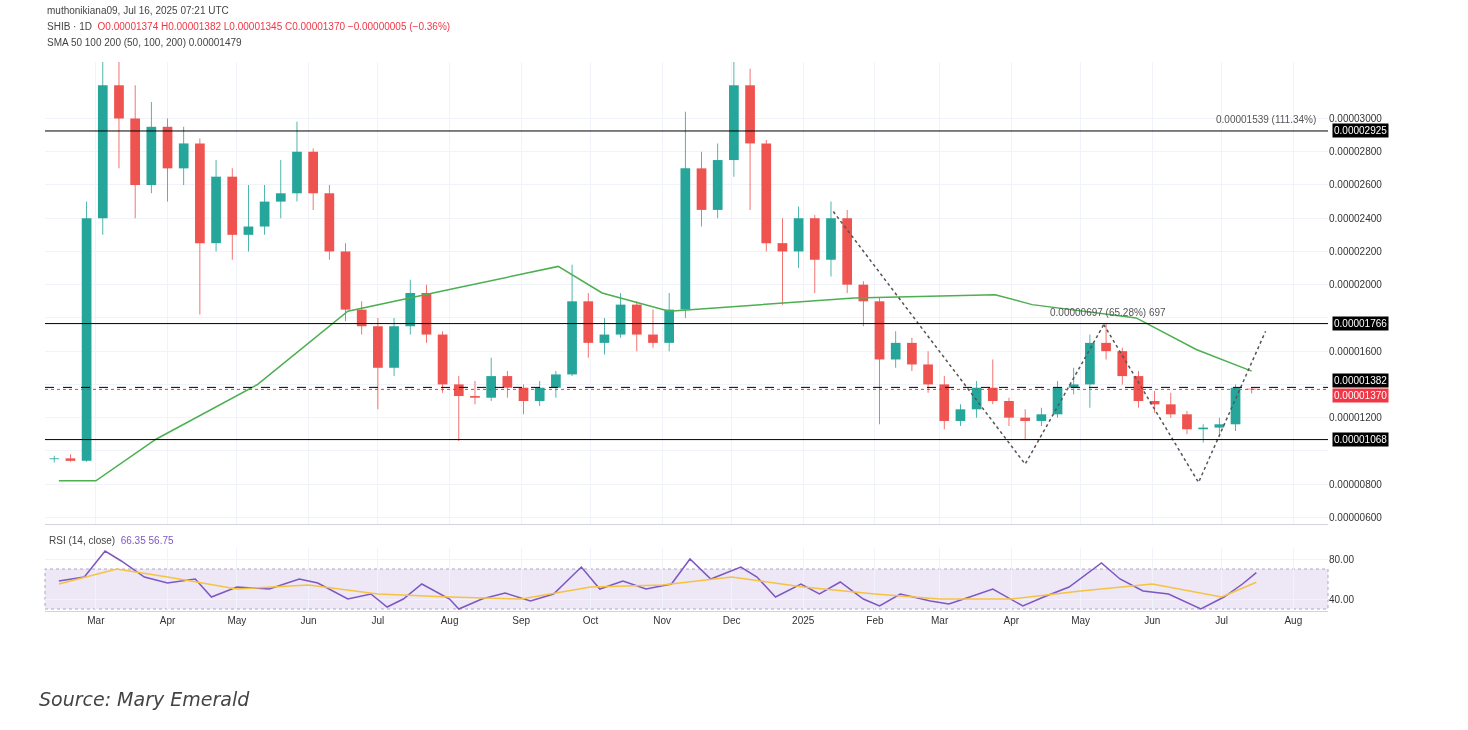 The height and width of the screenshot is (730, 1468). What do you see at coordinates (1342, 599) in the screenshot?
I see `y-tick-label: 40.00` at bounding box center [1342, 599].